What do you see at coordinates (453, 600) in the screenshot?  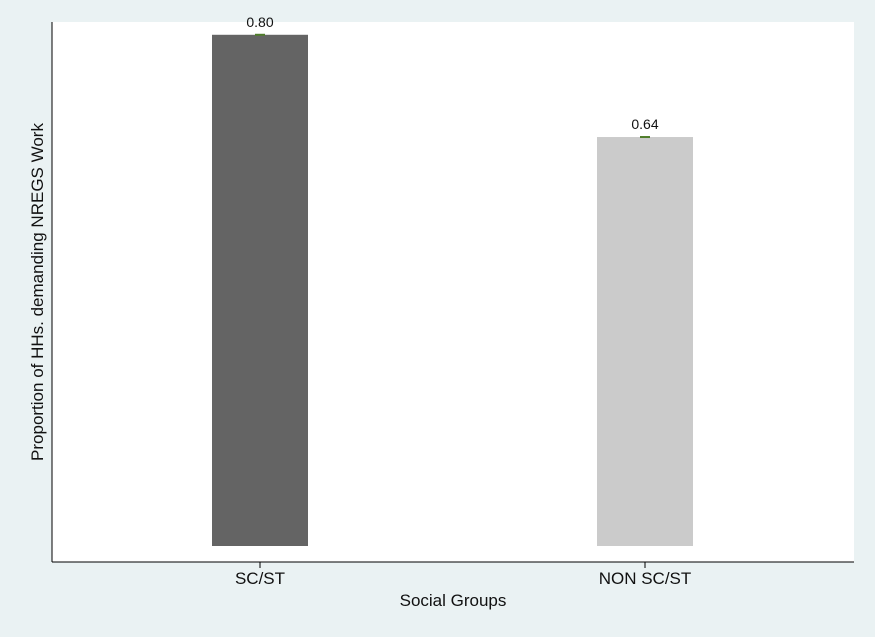 I see `x-axis-title: Social Groups` at bounding box center [453, 600].